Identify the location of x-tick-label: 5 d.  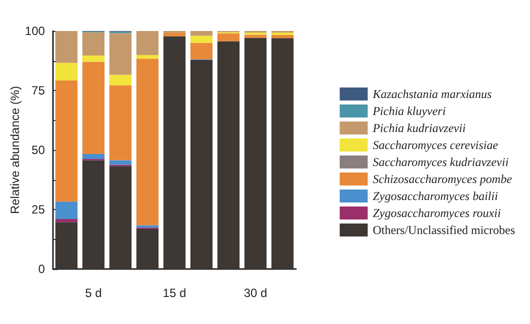
(93, 293).